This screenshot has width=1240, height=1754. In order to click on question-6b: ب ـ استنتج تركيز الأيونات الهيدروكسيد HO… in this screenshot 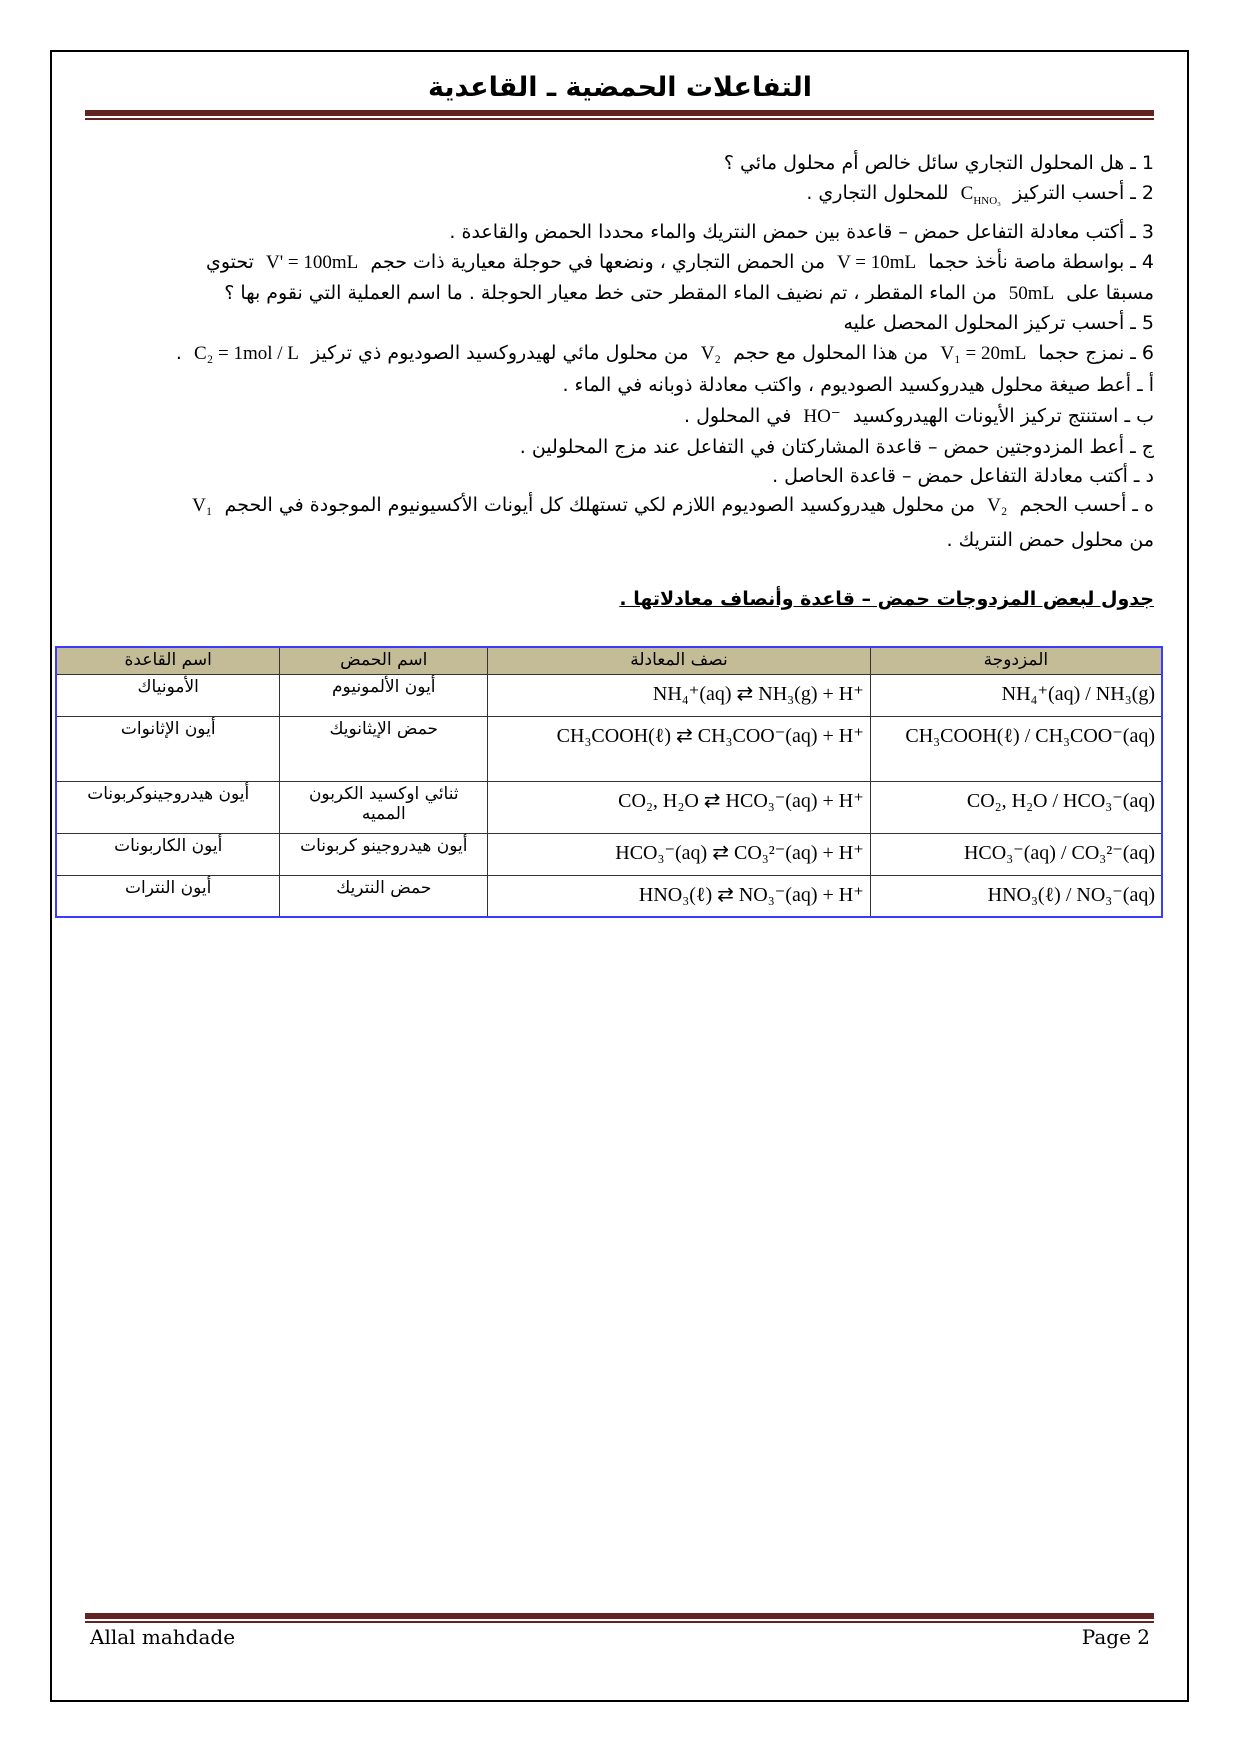, I will do `click(634, 416)`.